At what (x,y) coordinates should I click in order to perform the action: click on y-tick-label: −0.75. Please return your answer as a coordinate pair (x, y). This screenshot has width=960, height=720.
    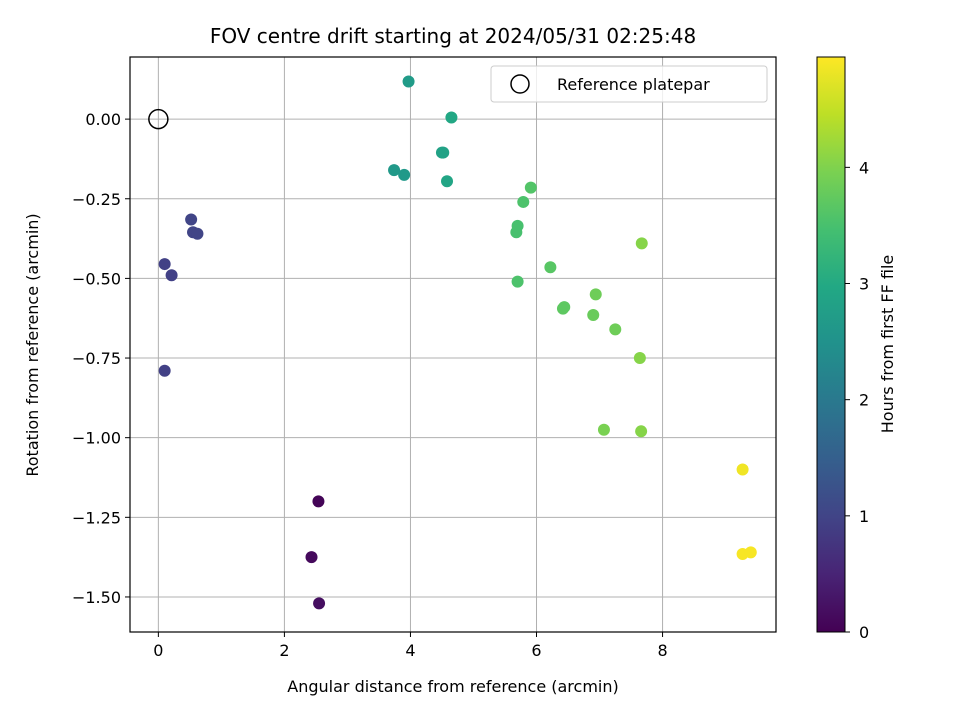
    Looking at the image, I should click on (96, 358).